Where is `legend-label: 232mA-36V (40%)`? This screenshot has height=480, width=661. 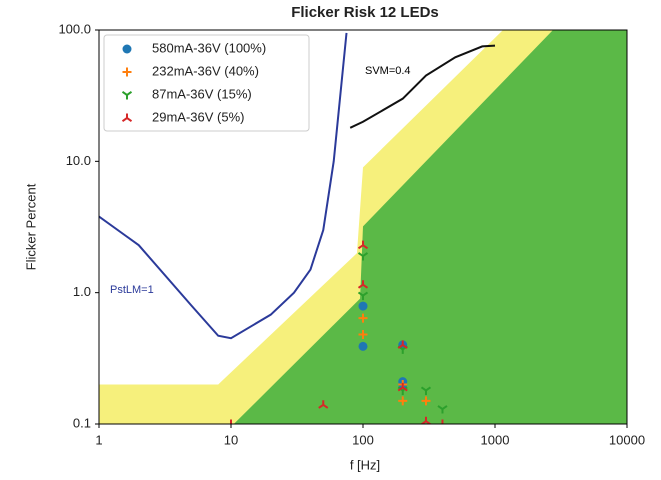 legend-label: 232mA-36V (40%) is located at coordinates (205, 70).